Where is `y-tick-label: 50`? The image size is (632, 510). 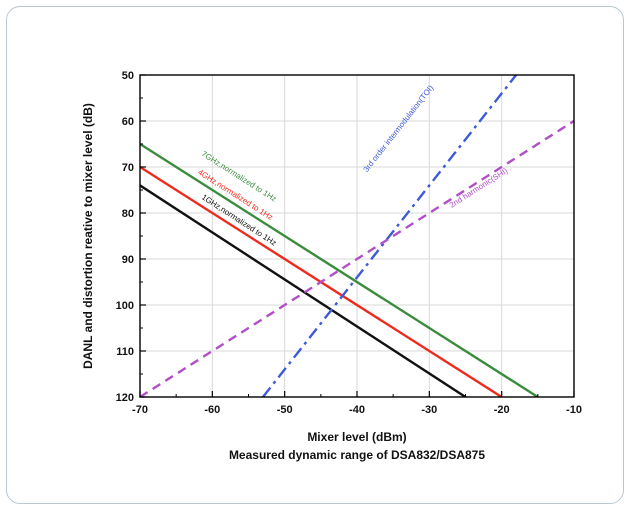 y-tick-label: 50 is located at coordinates (128, 76).